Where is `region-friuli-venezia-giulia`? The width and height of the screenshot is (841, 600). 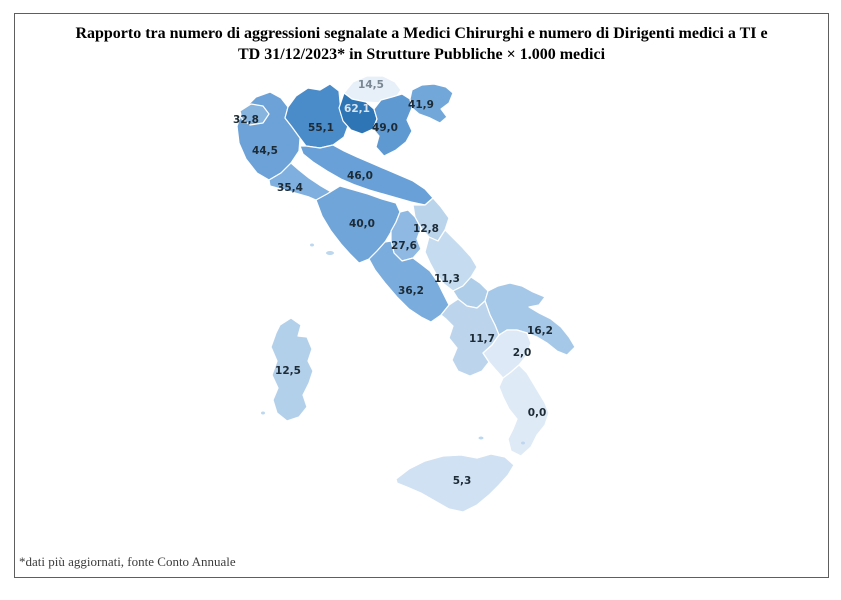
region-friuli-venezia-giulia is located at coordinates (431, 103).